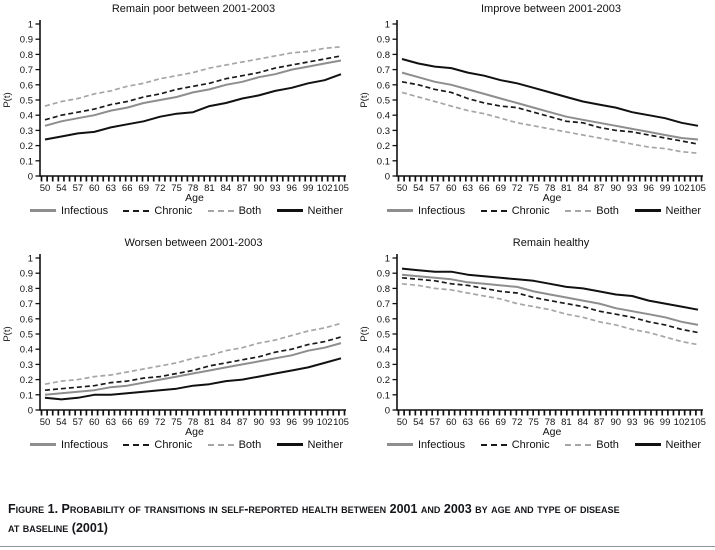  I want to click on x-tick-label: 87, so click(242, 188).